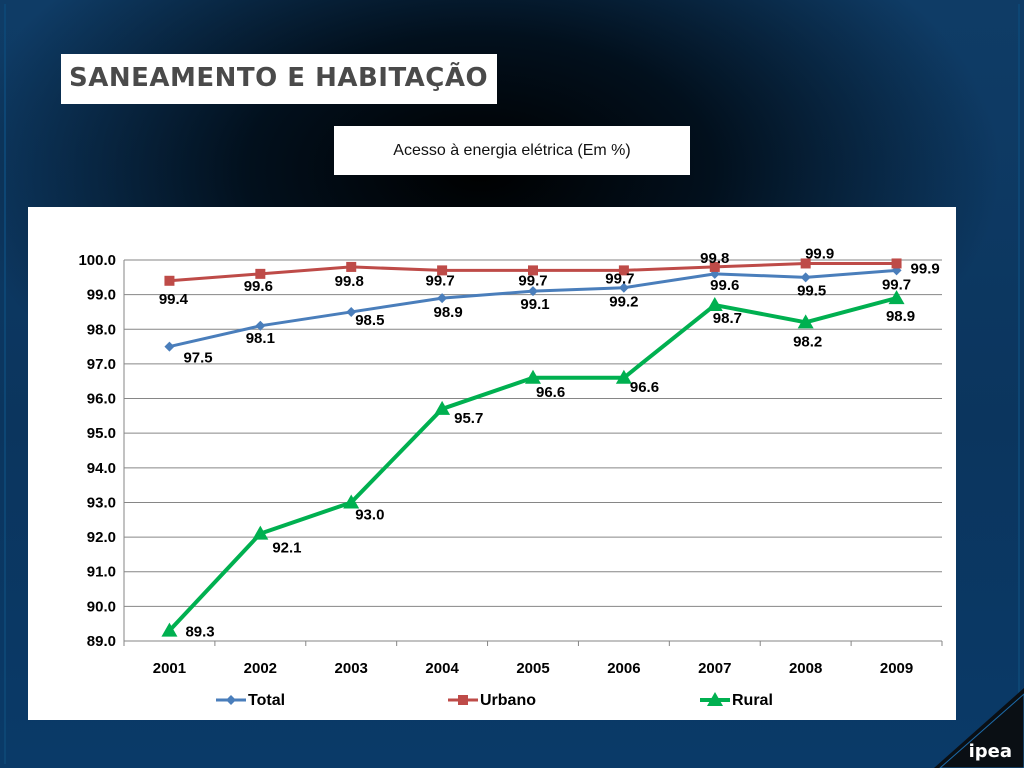 The height and width of the screenshot is (768, 1024). I want to click on x-tick-label: 2002, so click(260, 668).